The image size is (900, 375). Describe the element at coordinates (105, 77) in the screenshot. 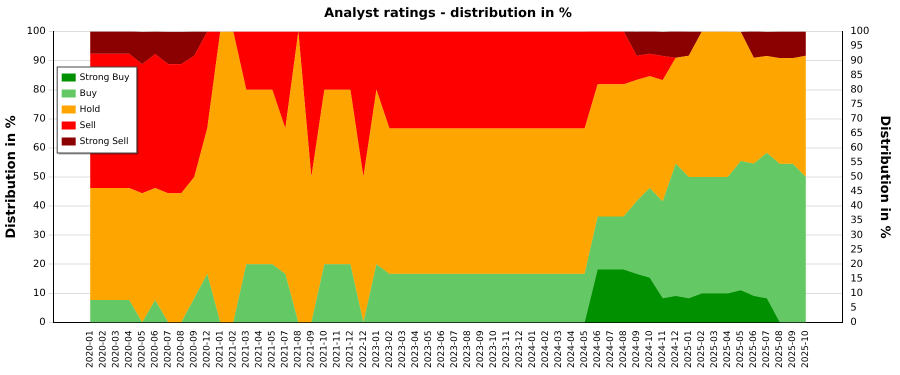

I see `legend-label: Strong Buy` at that location.